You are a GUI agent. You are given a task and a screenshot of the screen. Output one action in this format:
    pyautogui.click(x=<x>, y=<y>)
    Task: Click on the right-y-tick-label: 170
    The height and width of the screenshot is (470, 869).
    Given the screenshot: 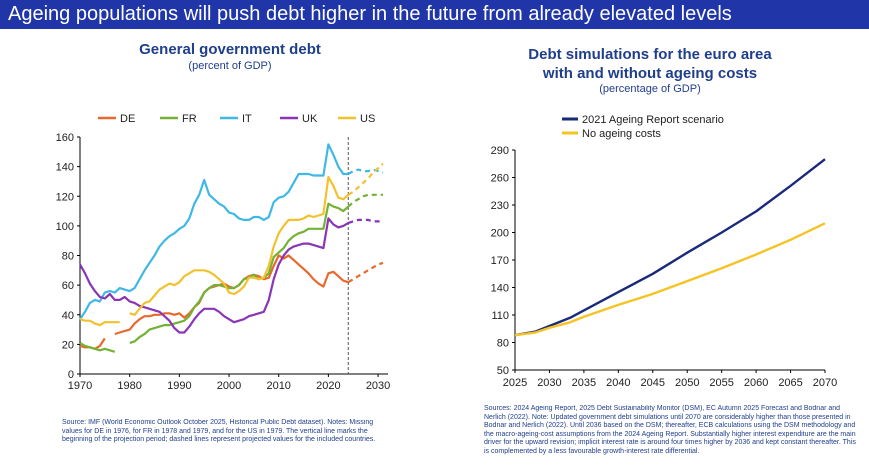 What is the action you would take?
    pyautogui.click(x=500, y=261)
    